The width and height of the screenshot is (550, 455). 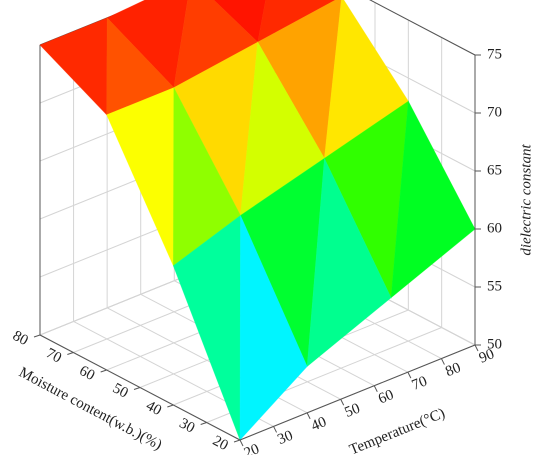 I want to click on x-tick-label: 40, so click(x=153, y=408).